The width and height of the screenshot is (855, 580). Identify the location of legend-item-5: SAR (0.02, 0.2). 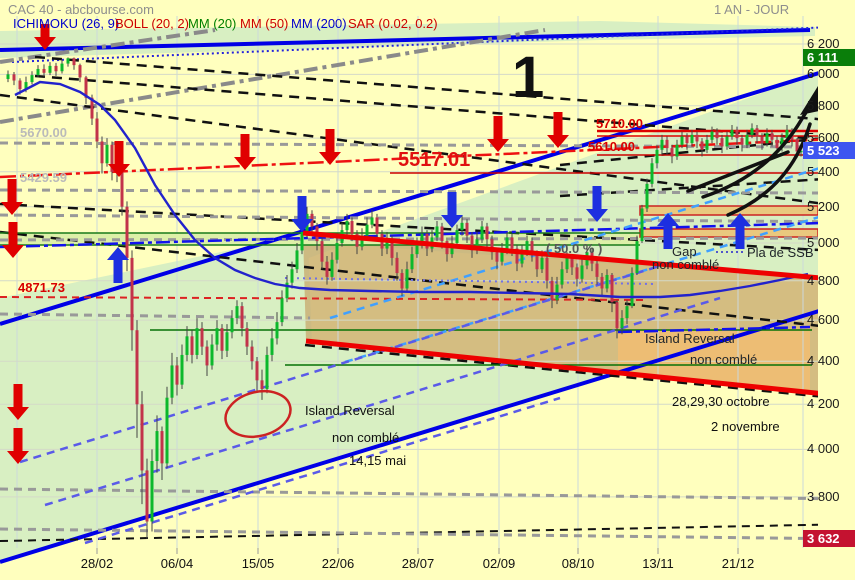
(393, 23).